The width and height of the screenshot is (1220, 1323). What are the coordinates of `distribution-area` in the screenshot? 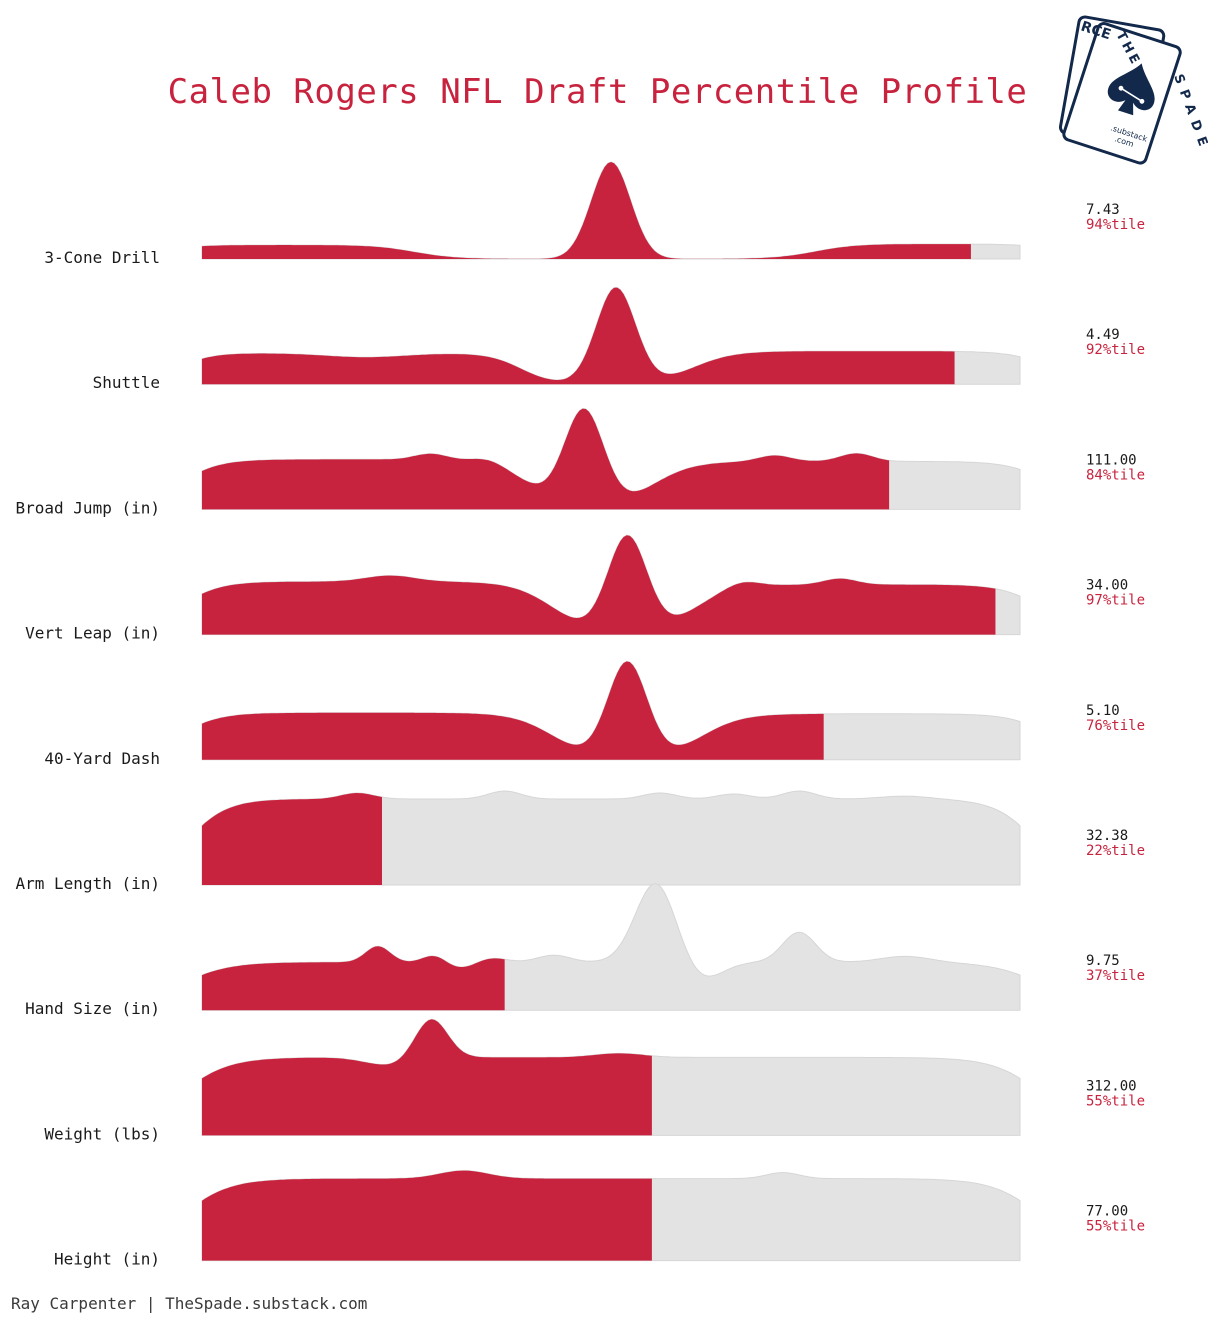 It's located at (611, 838).